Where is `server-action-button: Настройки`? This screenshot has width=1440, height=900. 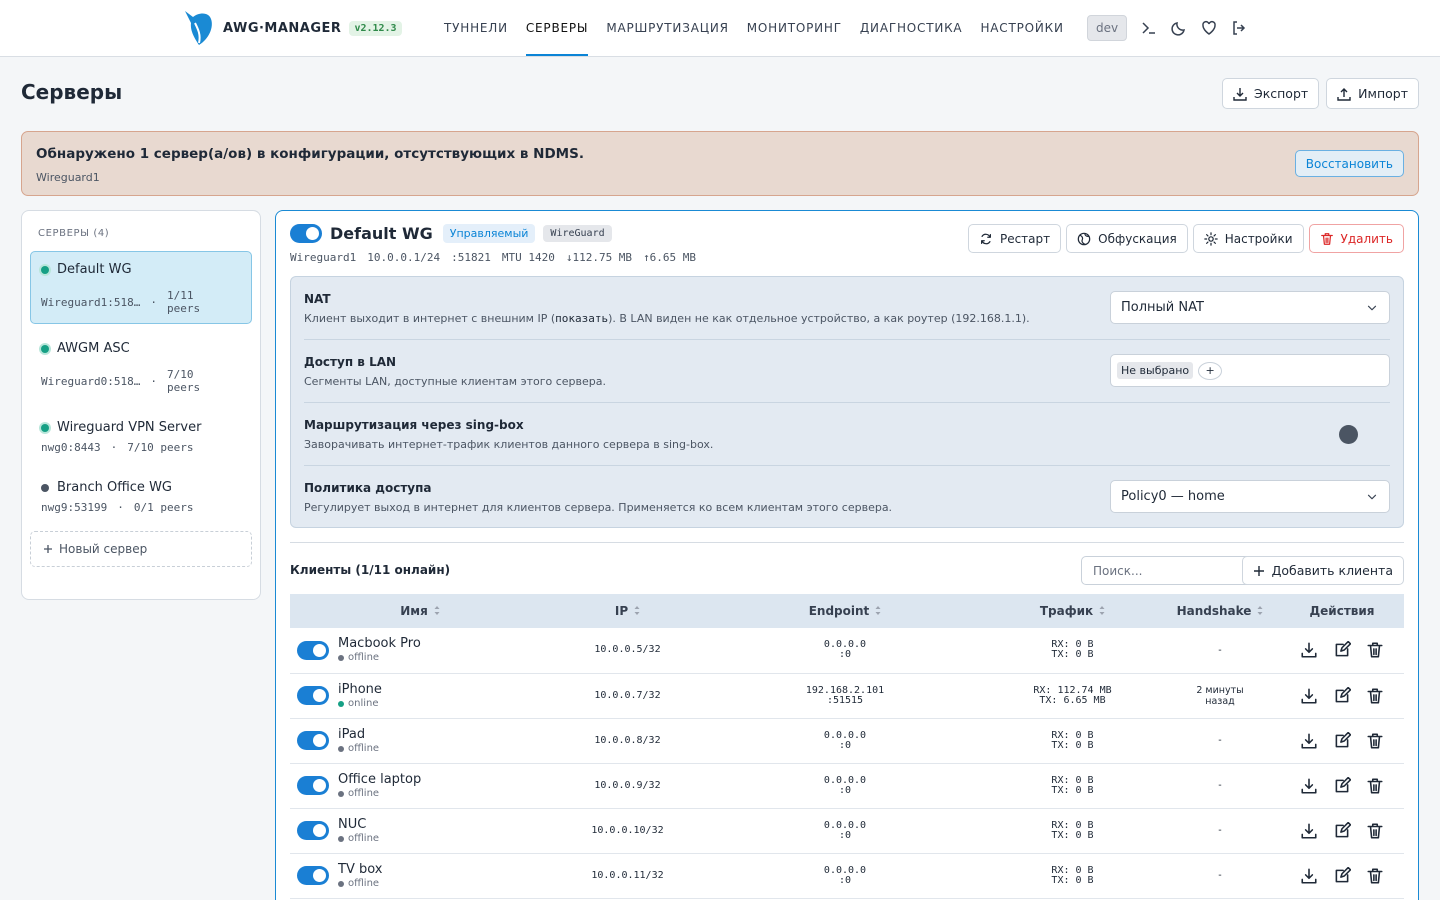 server-action-button: Настройки is located at coordinates (1248, 238).